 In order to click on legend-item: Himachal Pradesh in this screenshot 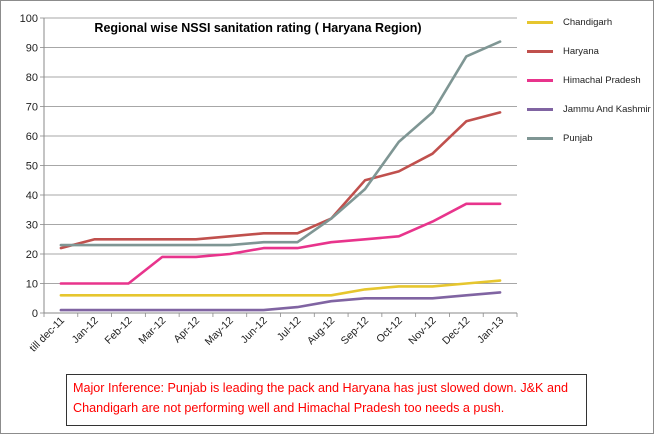, I will do `click(584, 80)`.